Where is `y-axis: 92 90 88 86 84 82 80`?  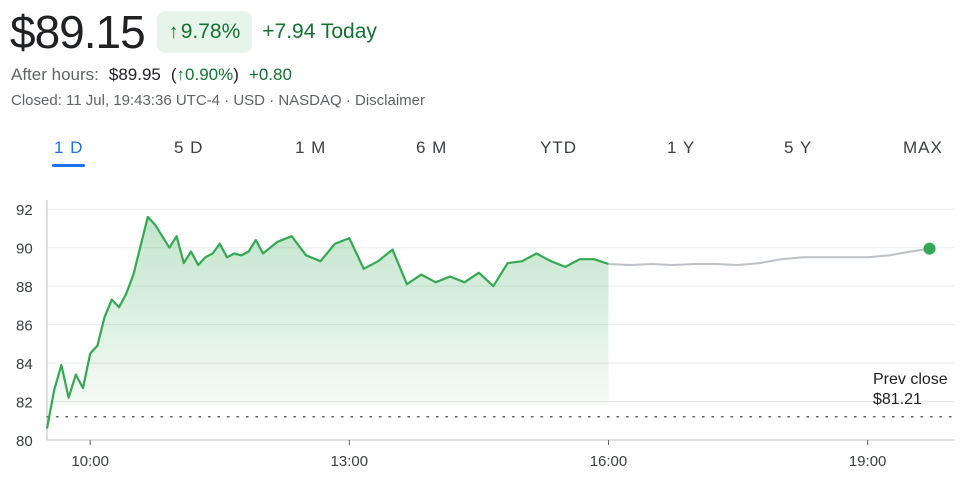
y-axis: 92 90 88 86 84 82 80 is located at coordinates (24, 326).